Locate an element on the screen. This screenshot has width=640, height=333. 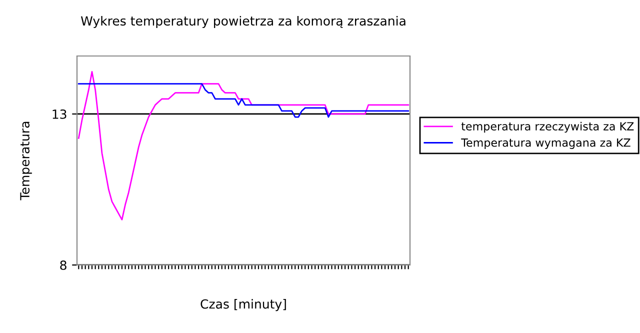
legend-label: temperatura rzeczywista za KZ is located at coordinates (547, 127).